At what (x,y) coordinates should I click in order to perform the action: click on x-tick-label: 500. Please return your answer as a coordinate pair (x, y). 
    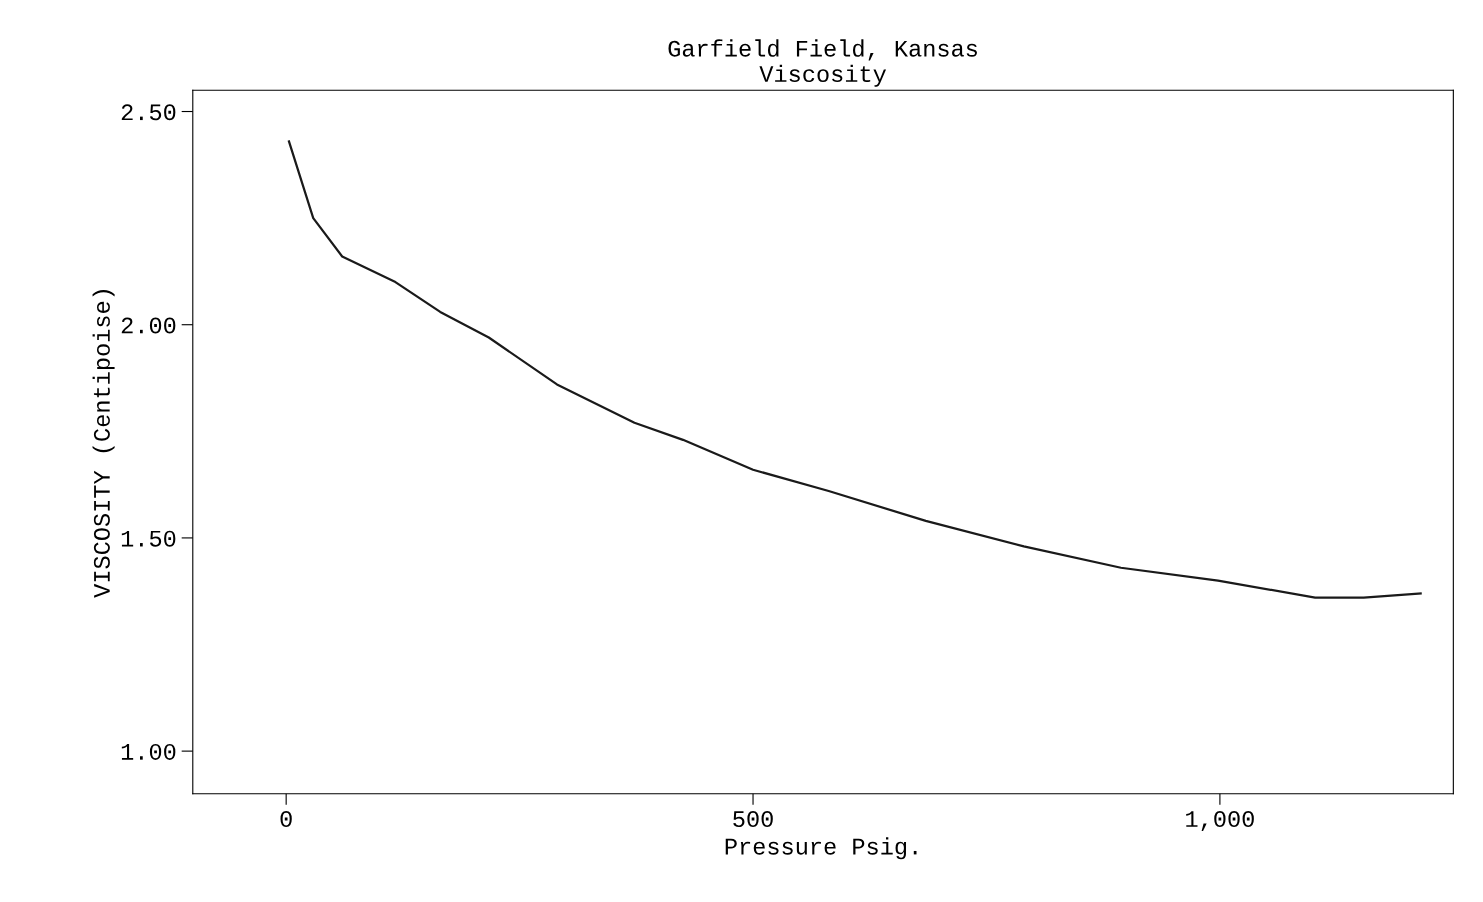
    Looking at the image, I should click on (753, 819).